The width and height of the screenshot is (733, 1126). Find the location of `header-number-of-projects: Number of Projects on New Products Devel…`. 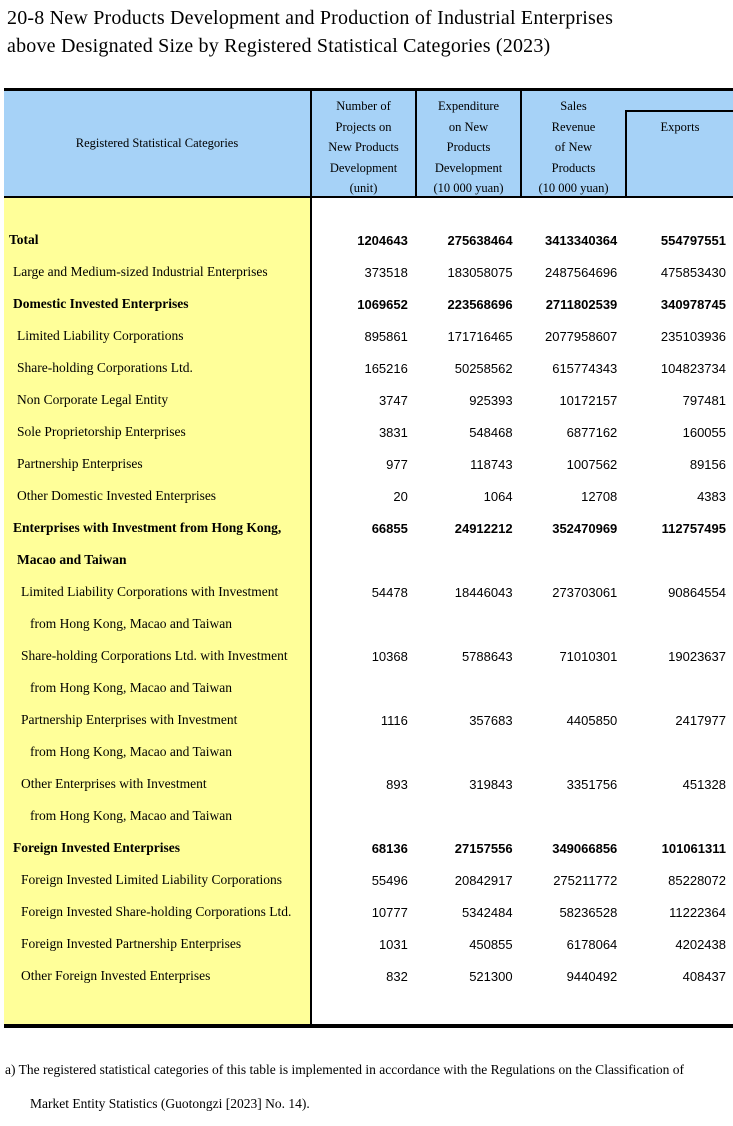

header-number-of-projects: Number of Projects on New Products Devel… is located at coordinates (362, 143).